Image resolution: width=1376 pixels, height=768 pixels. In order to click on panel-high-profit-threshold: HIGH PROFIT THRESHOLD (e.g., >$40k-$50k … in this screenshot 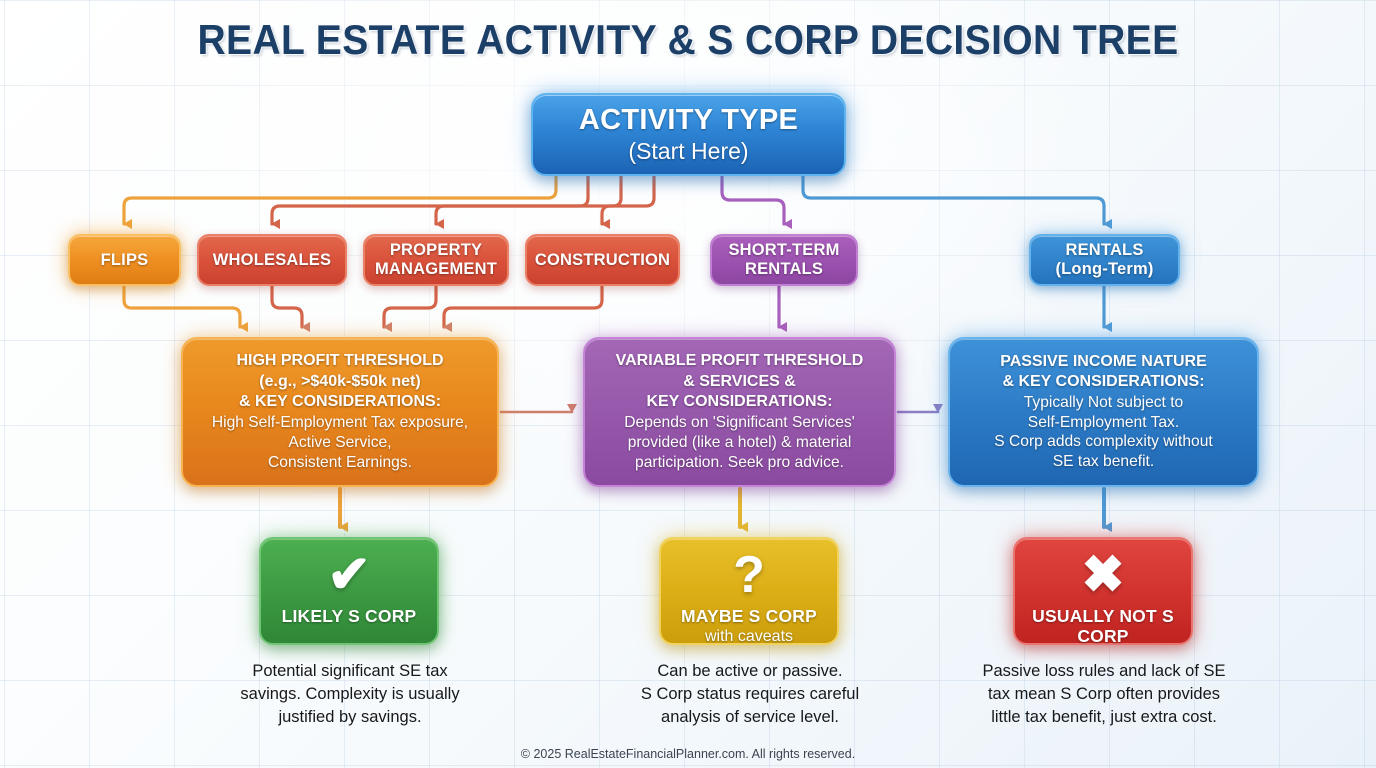, I will do `click(340, 412)`.